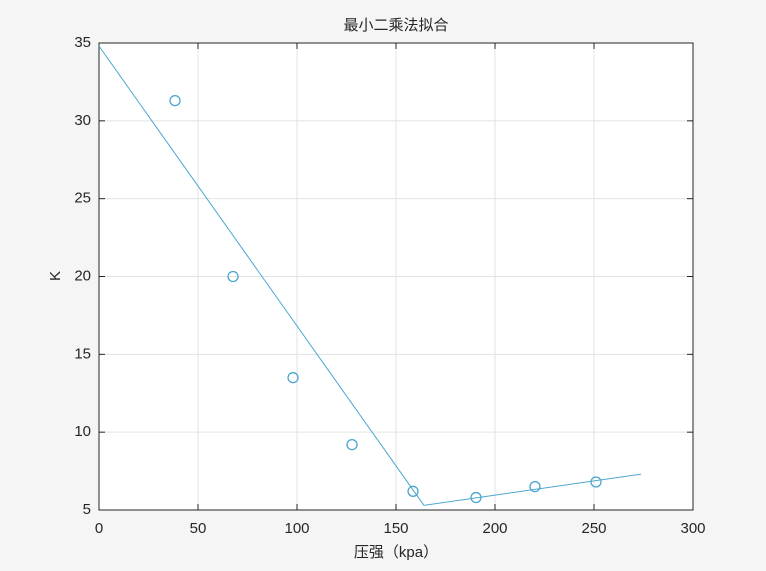 This screenshot has width=766, height=571. Describe the element at coordinates (99, 528) in the screenshot. I see `x-tick-label: 0` at that location.